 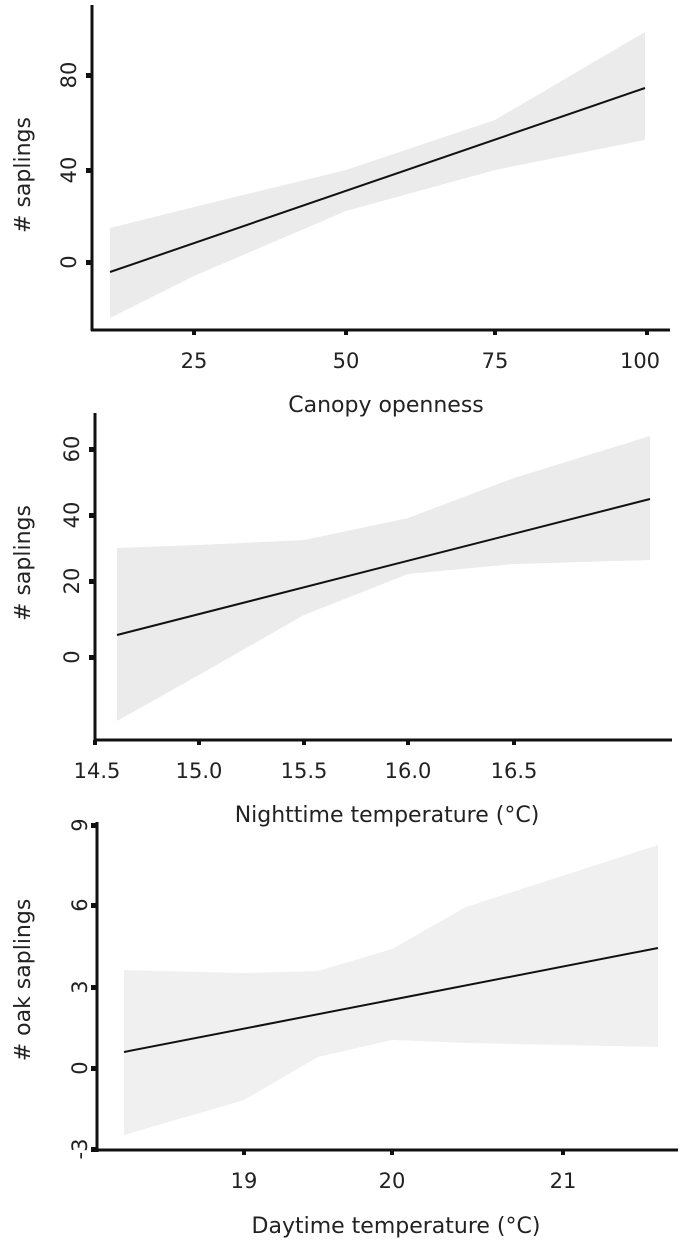 What do you see at coordinates (420, 351) in the screenshot?
I see `x-ticks: 25 50 75 100` at bounding box center [420, 351].